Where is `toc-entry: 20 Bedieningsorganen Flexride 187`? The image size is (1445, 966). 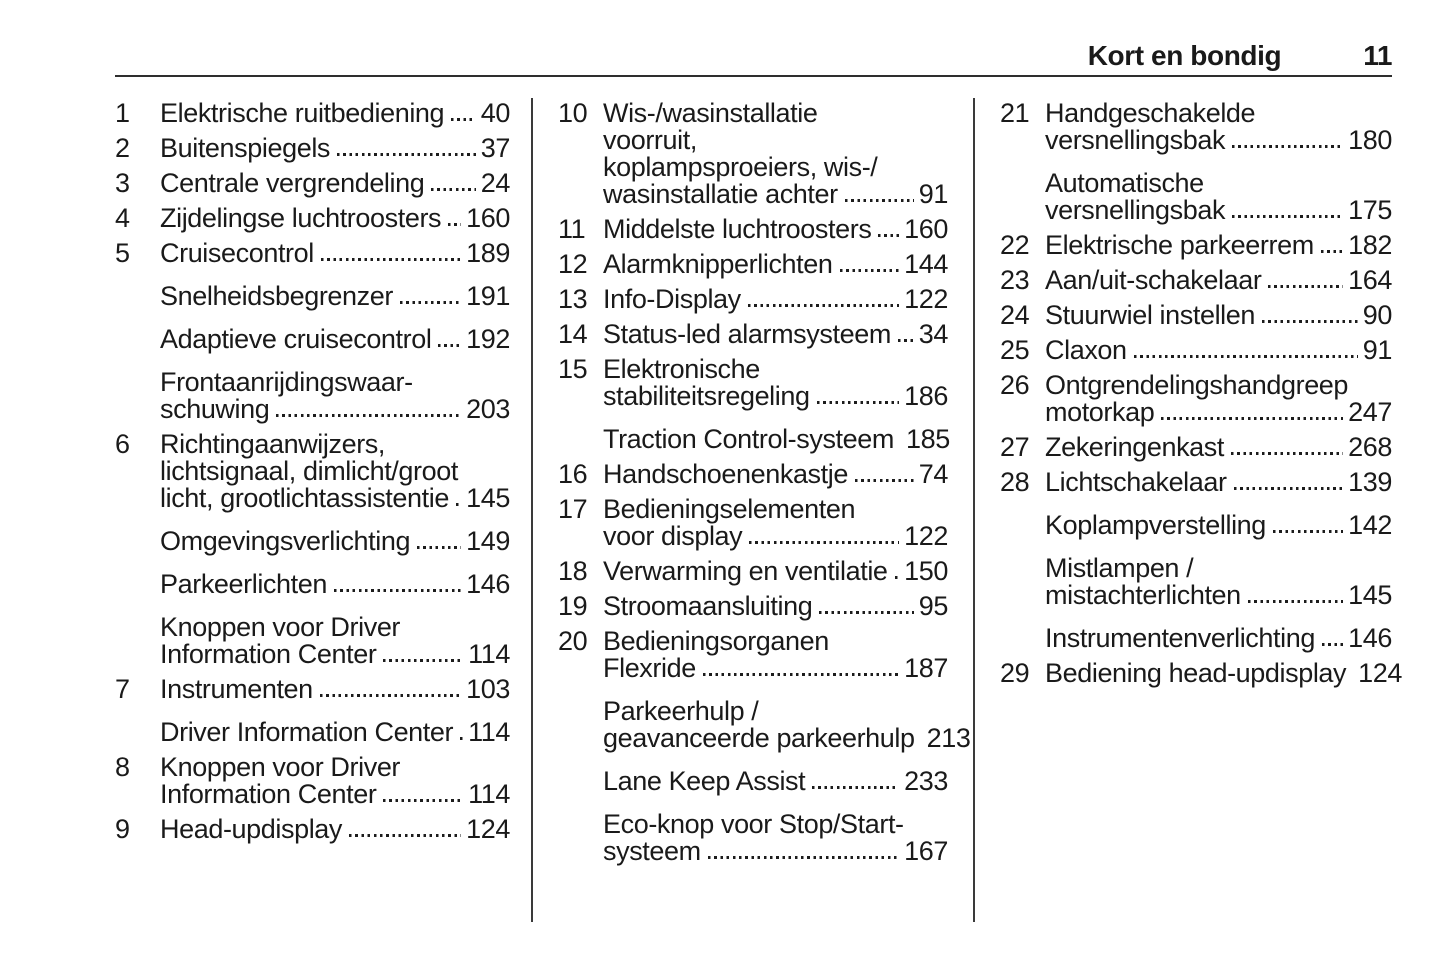
toc-entry: 20 Bedieningsorganen Flexride 187 is located at coordinates (753, 655).